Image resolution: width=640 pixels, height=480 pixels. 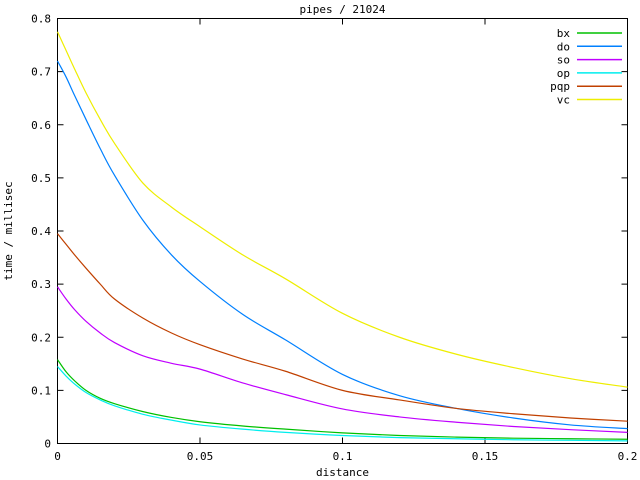 I want to click on x-axis-label: distance, so click(x=342, y=472).